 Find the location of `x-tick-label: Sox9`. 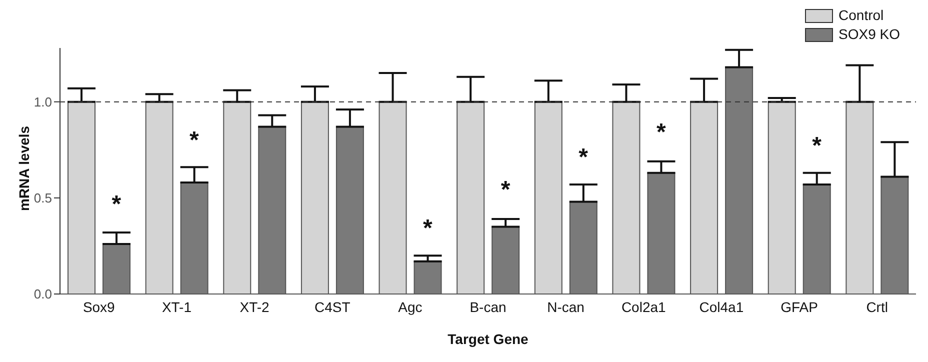

x-tick-label: Sox9 is located at coordinates (99, 306).